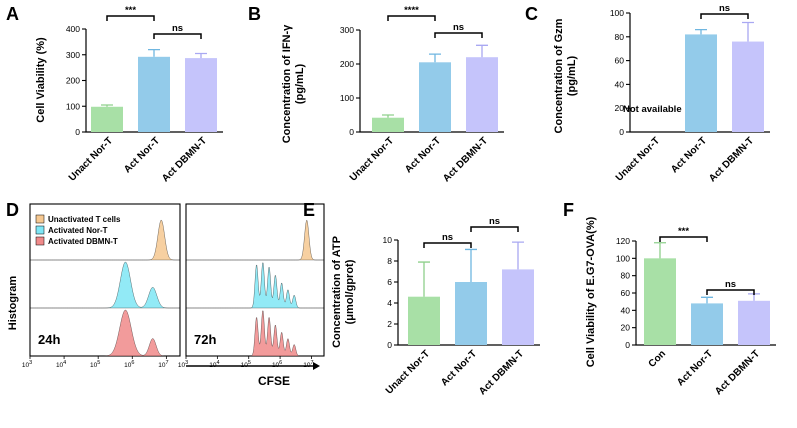 This screenshot has height=428, width=797. I want to click on y-tick-label: 8, so click(389, 261).